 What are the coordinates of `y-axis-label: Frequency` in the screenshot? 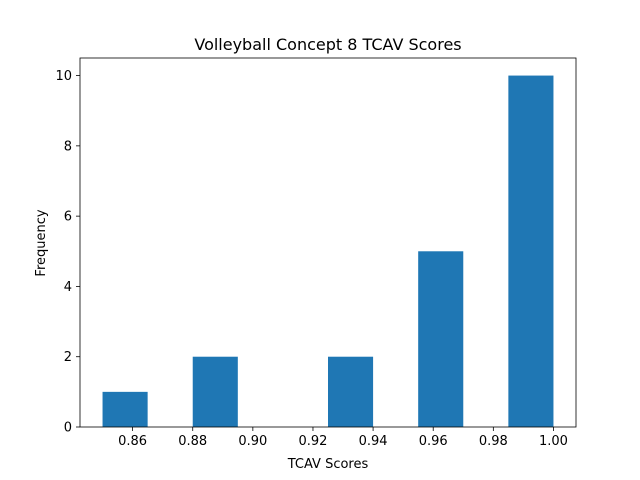 It's located at (41, 242).